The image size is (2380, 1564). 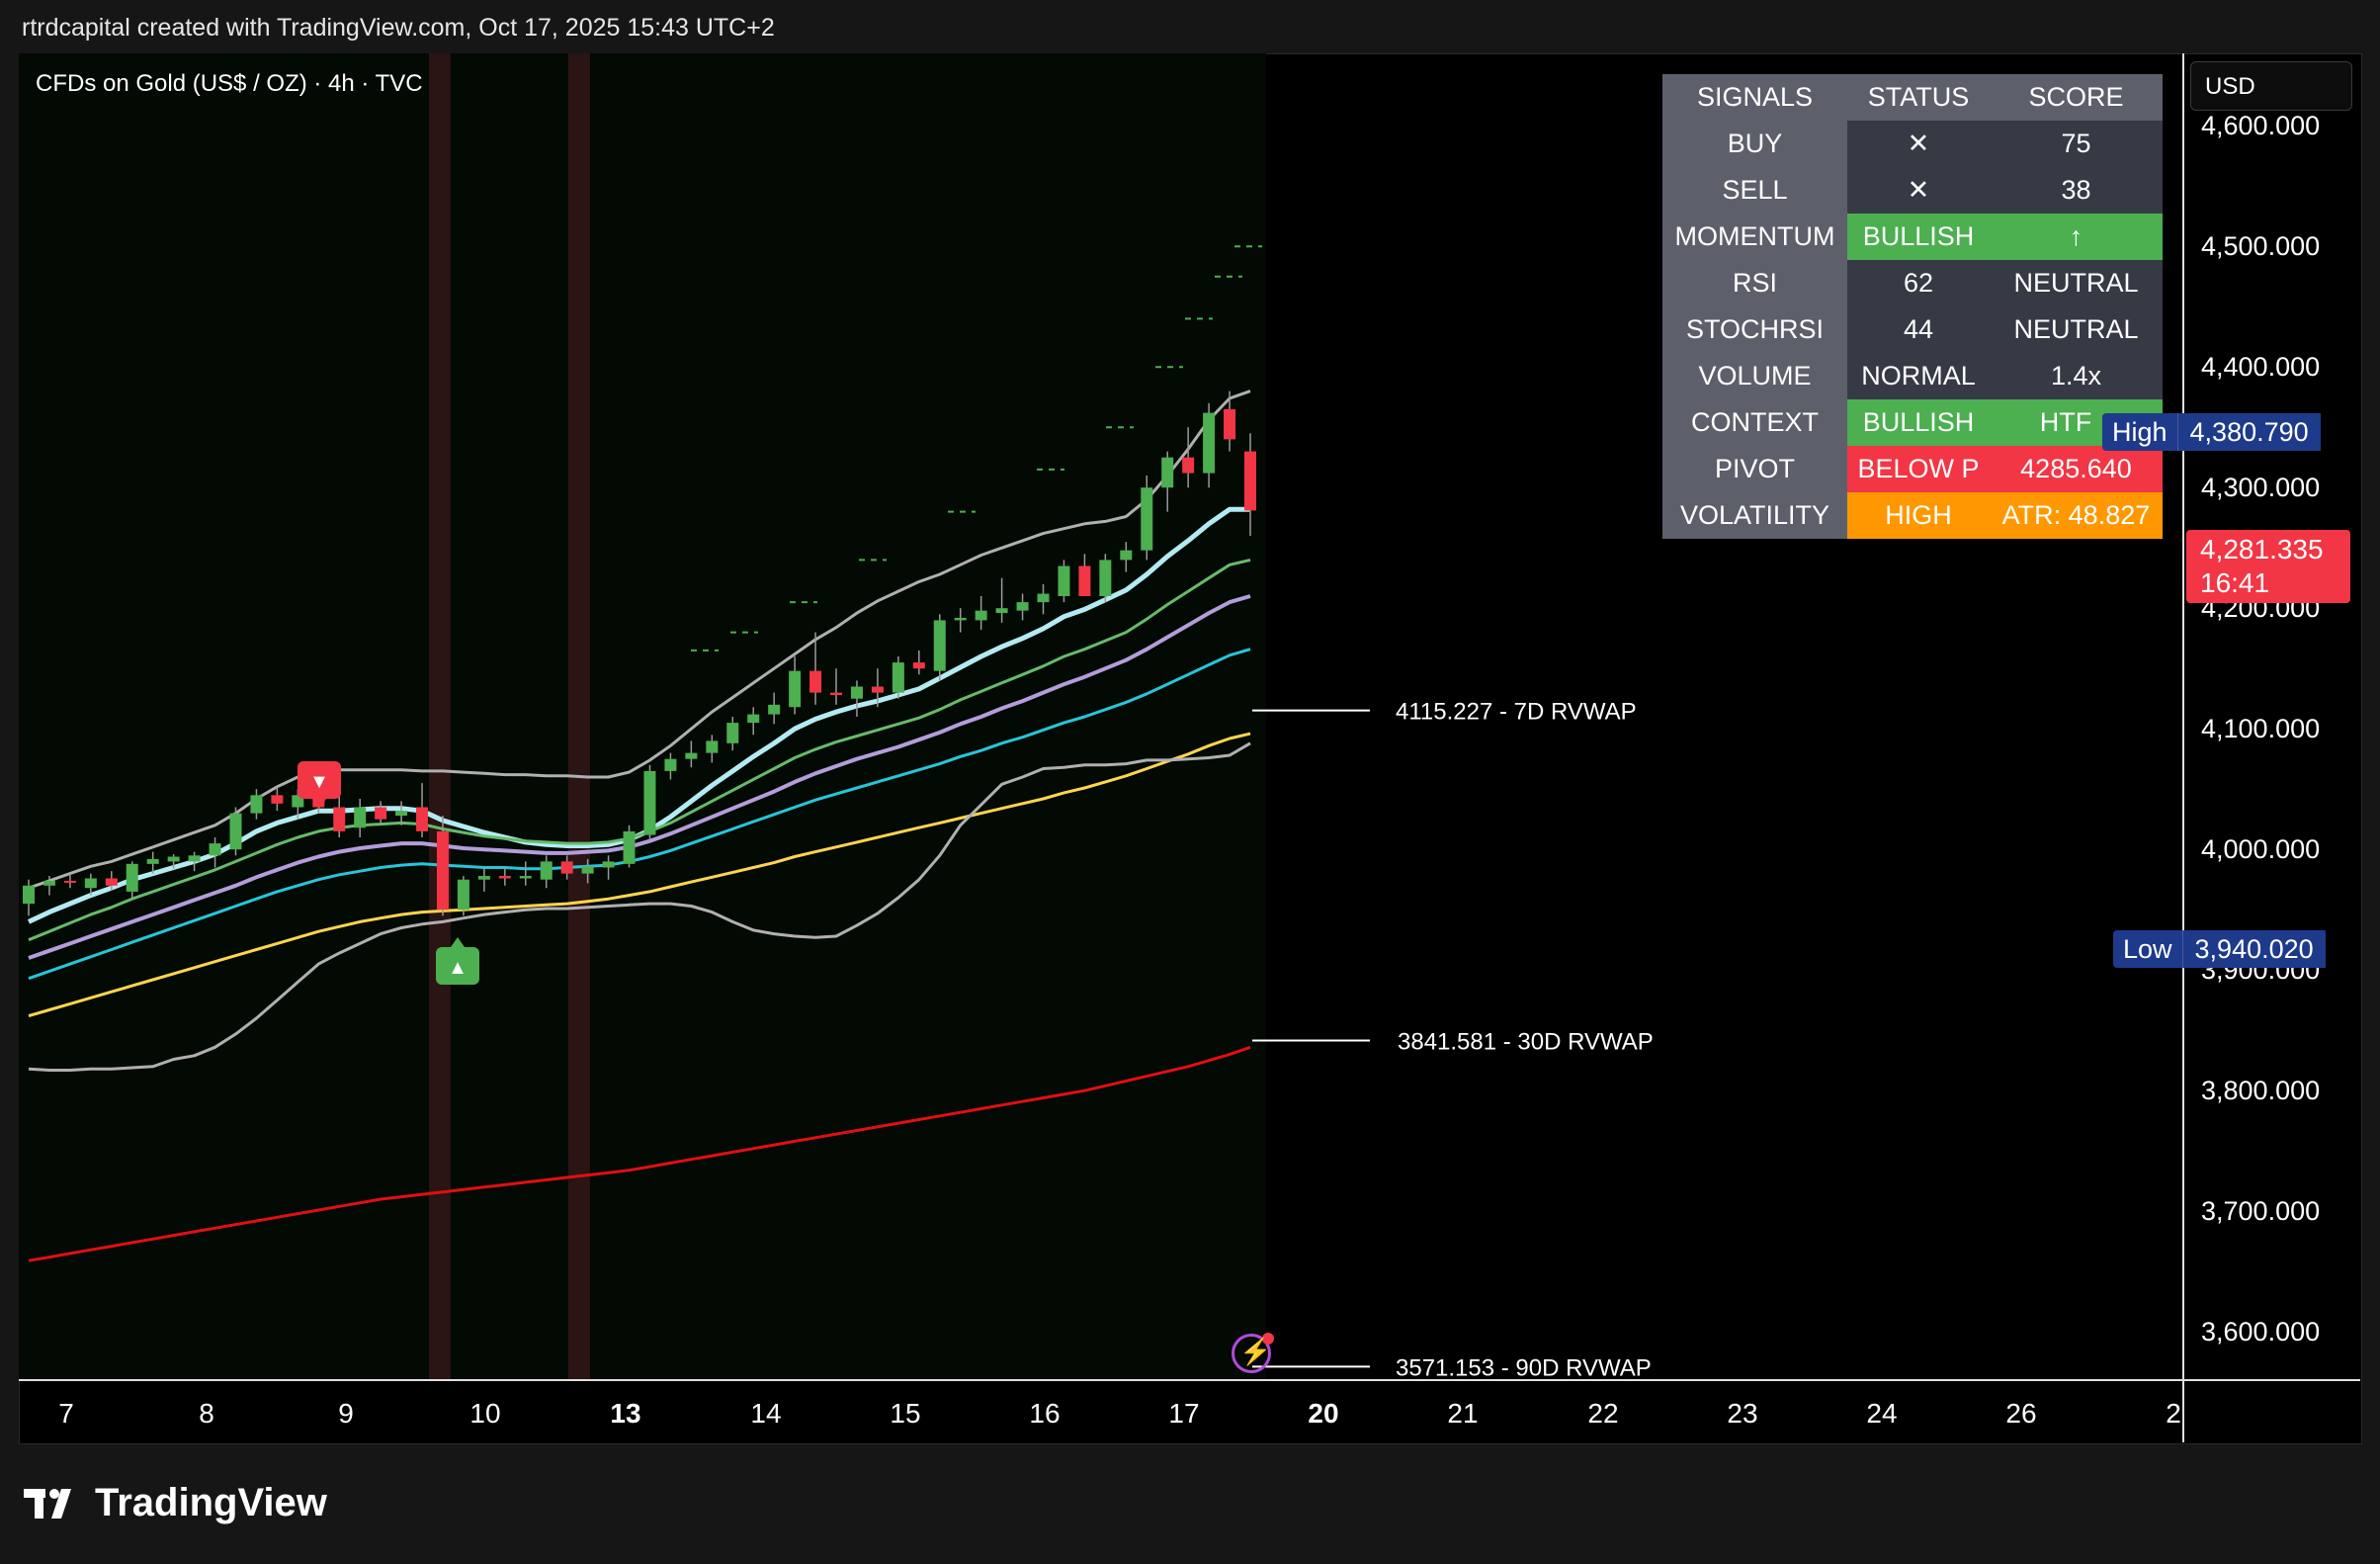 What do you see at coordinates (440, 716) in the screenshot?
I see `session-band` at bounding box center [440, 716].